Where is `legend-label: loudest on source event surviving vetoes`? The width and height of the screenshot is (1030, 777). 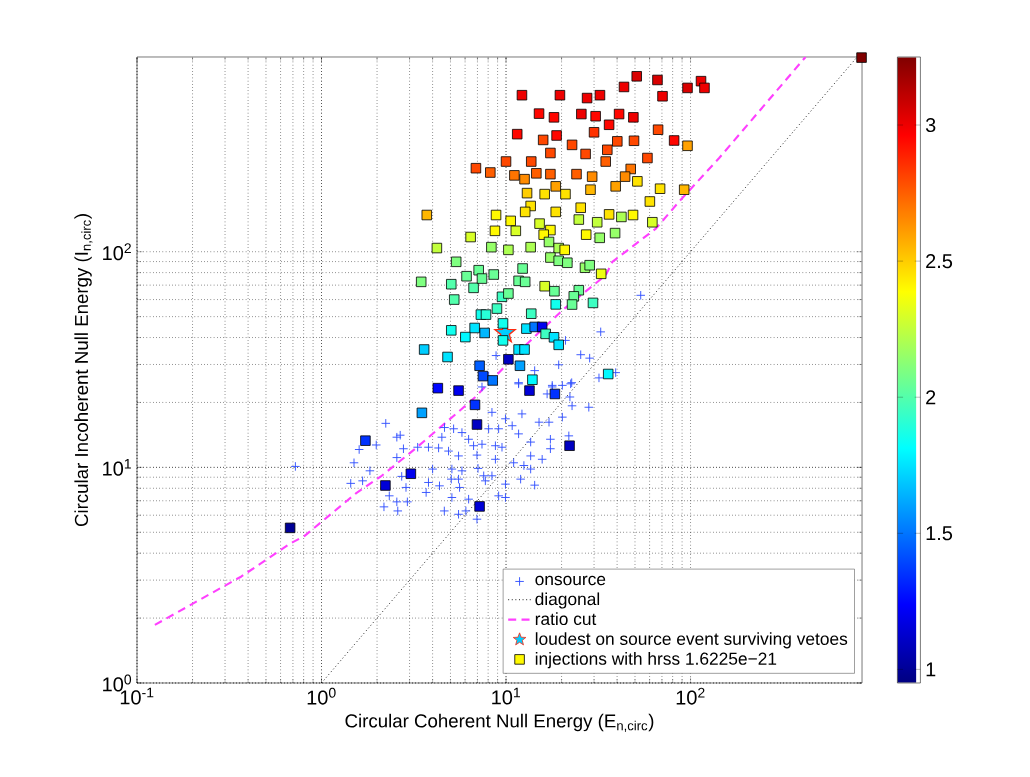
legend-label: loudest on source event surviving vetoes is located at coordinates (691, 640).